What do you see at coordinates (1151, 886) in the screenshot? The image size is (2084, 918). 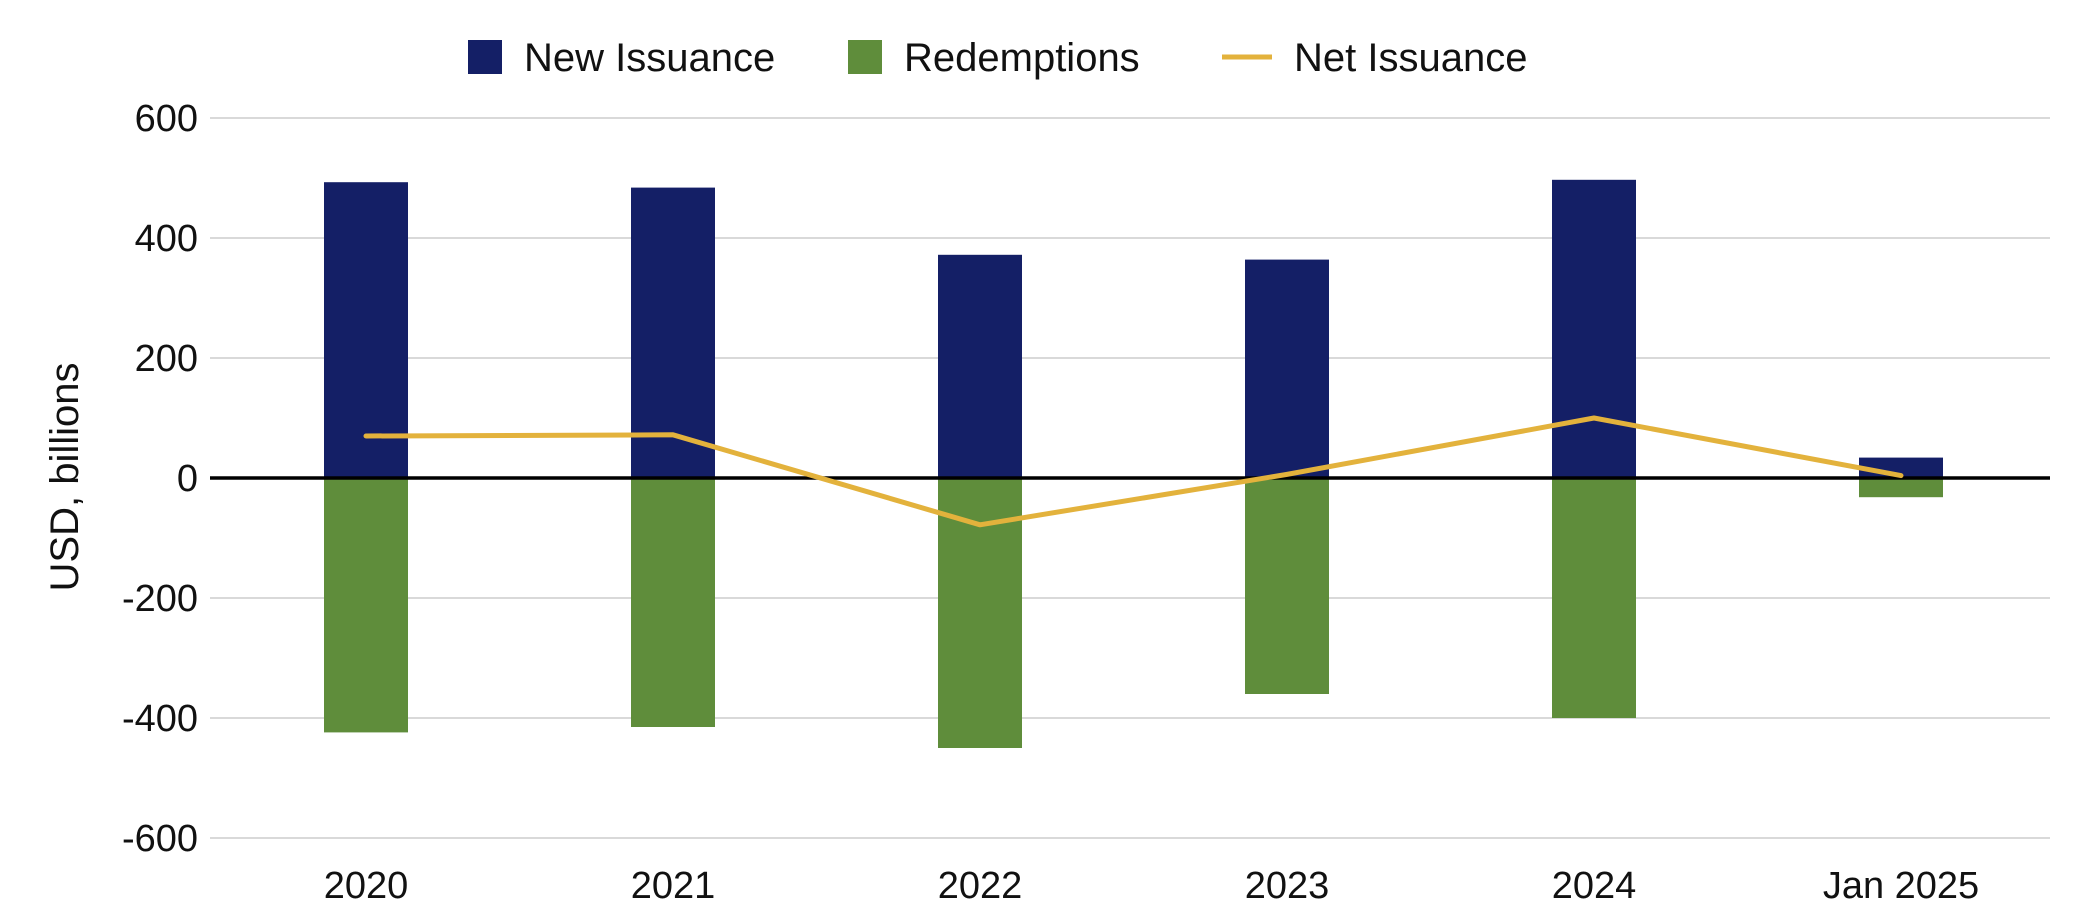 I see `x-axis-ticks: 2020 2021 2022 2023 2024 Jan 2025` at bounding box center [1151, 886].